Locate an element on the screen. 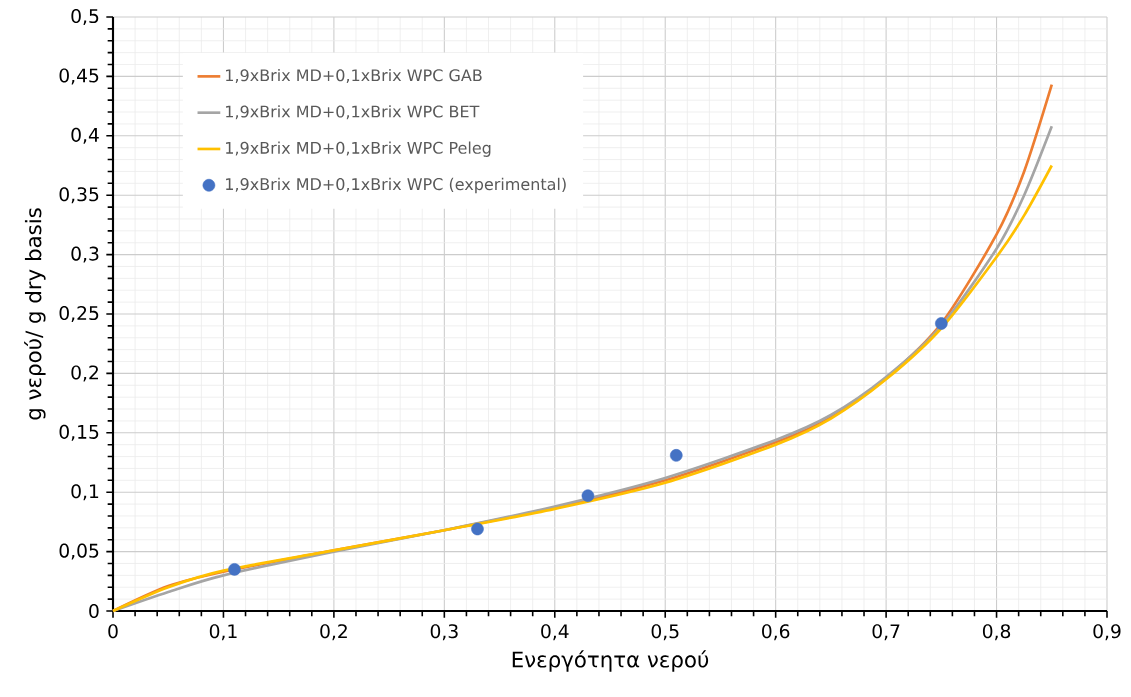 This screenshot has width=1131, height=697. y-tick-label: 0,25 is located at coordinates (79, 314).